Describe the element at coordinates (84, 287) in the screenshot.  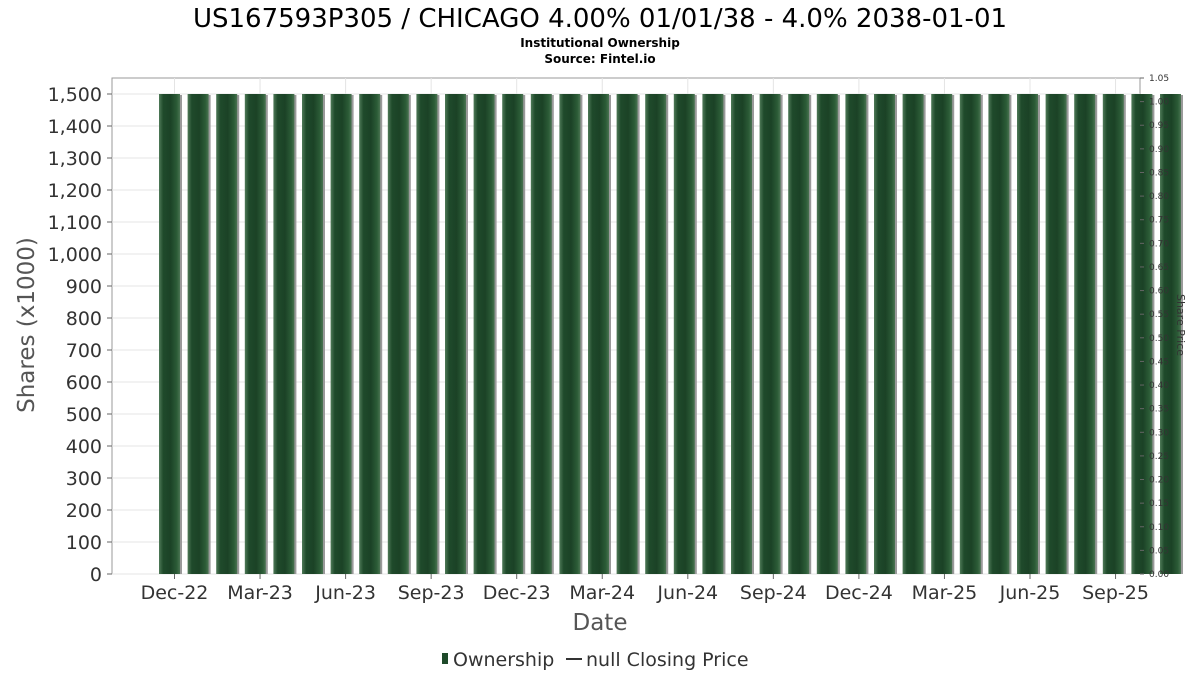
I see `y-tick-label: 900` at that location.